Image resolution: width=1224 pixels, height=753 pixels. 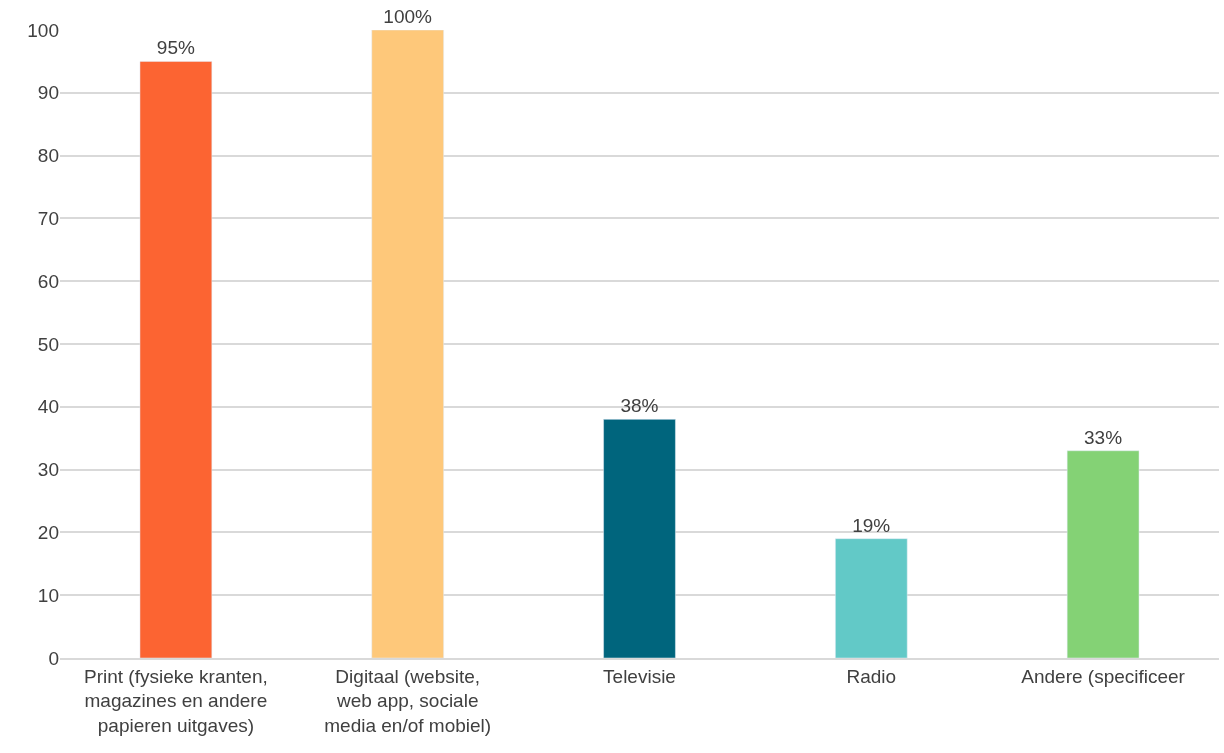 What do you see at coordinates (176, 700) in the screenshot?
I see `x-tick-label: Print (fysieke kranten, magazines en andere papieren uitgaves)` at bounding box center [176, 700].